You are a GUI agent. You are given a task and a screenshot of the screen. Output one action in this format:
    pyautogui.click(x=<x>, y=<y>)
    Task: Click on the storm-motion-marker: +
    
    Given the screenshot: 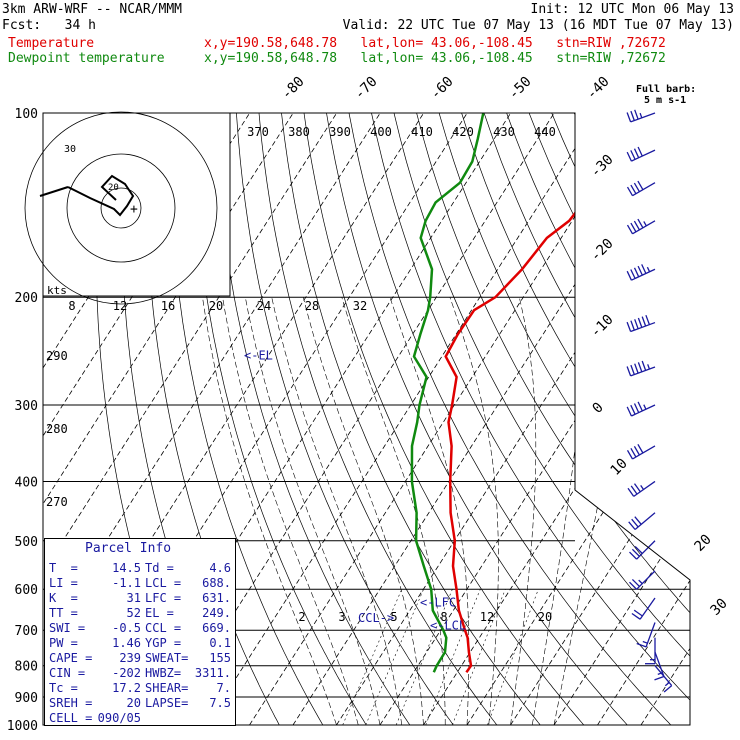 What is the action you would take?
    pyautogui.click(x=134, y=209)
    